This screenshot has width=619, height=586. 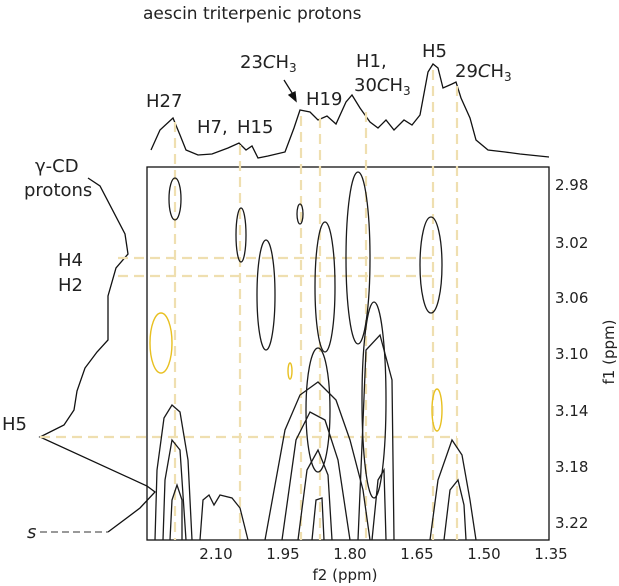 I want to click on peak-label-29ch3: 29CH3, so click(x=483, y=72).